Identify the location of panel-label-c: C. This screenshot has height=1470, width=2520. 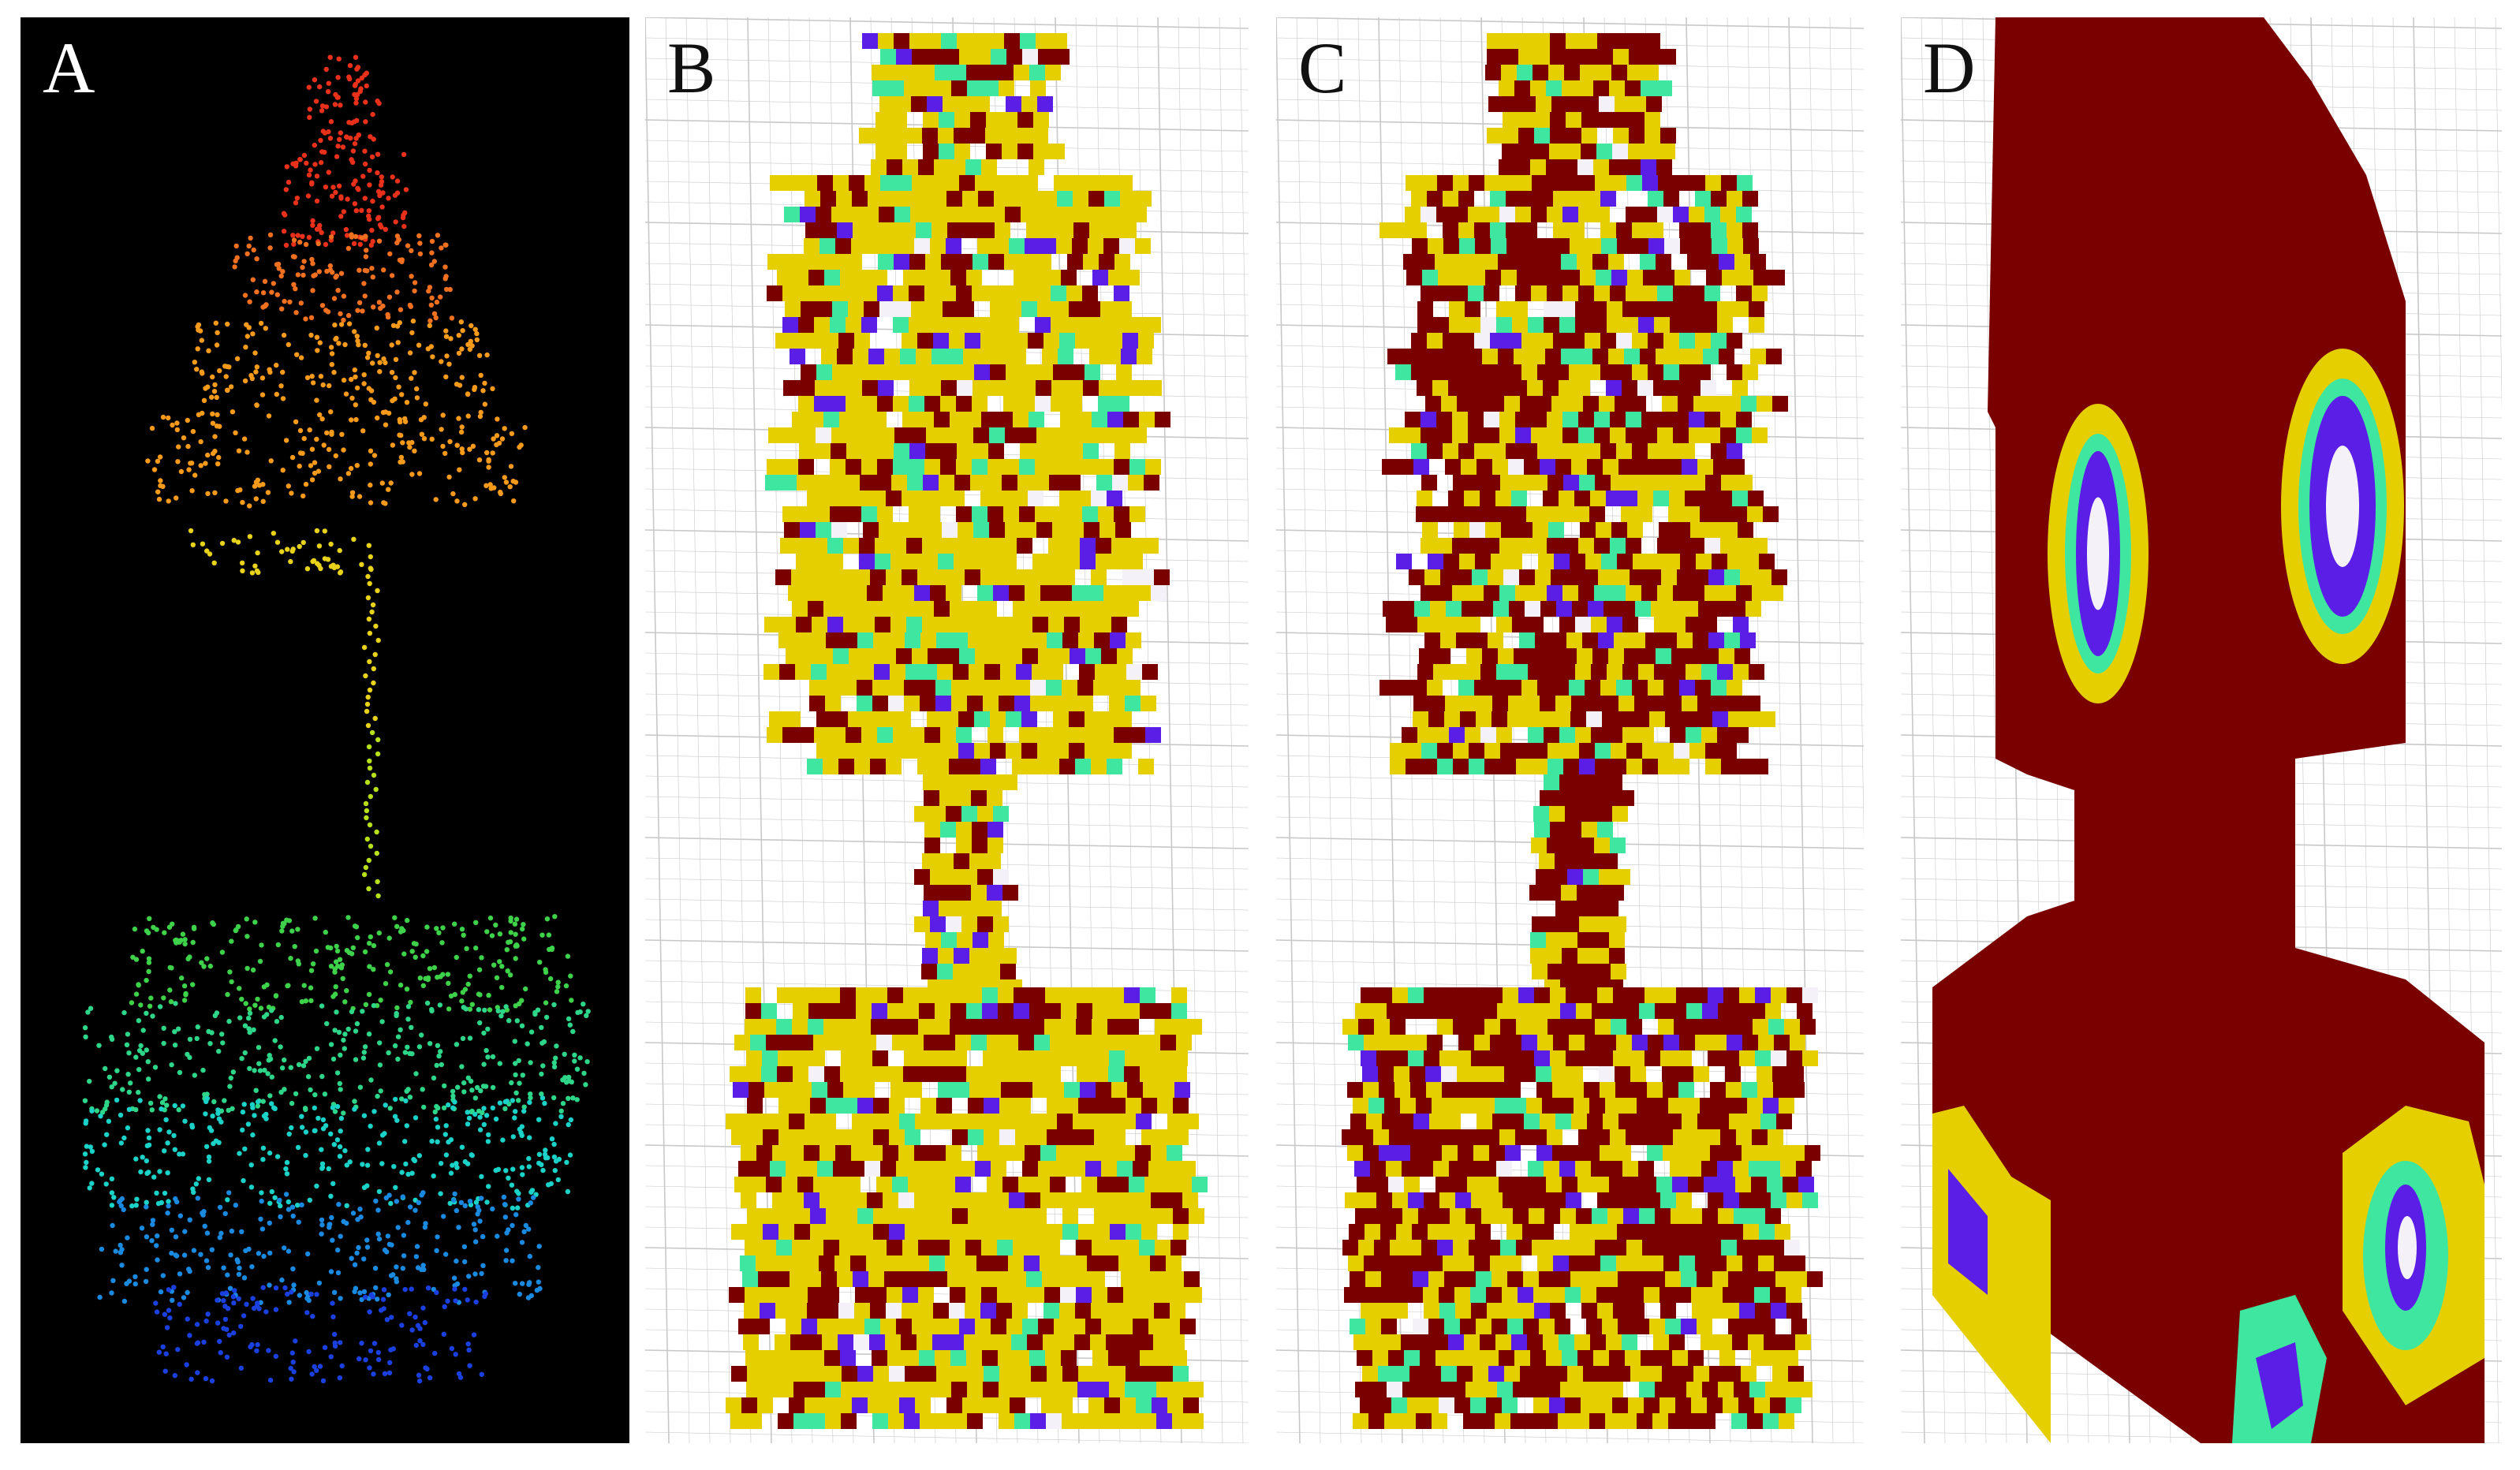
(1322, 68).